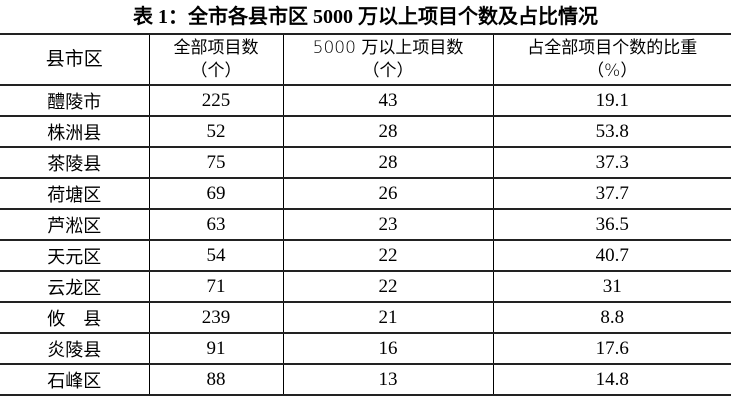 The width and height of the screenshot is (731, 407). I want to click on header-line: 县市区, so click(74, 59).